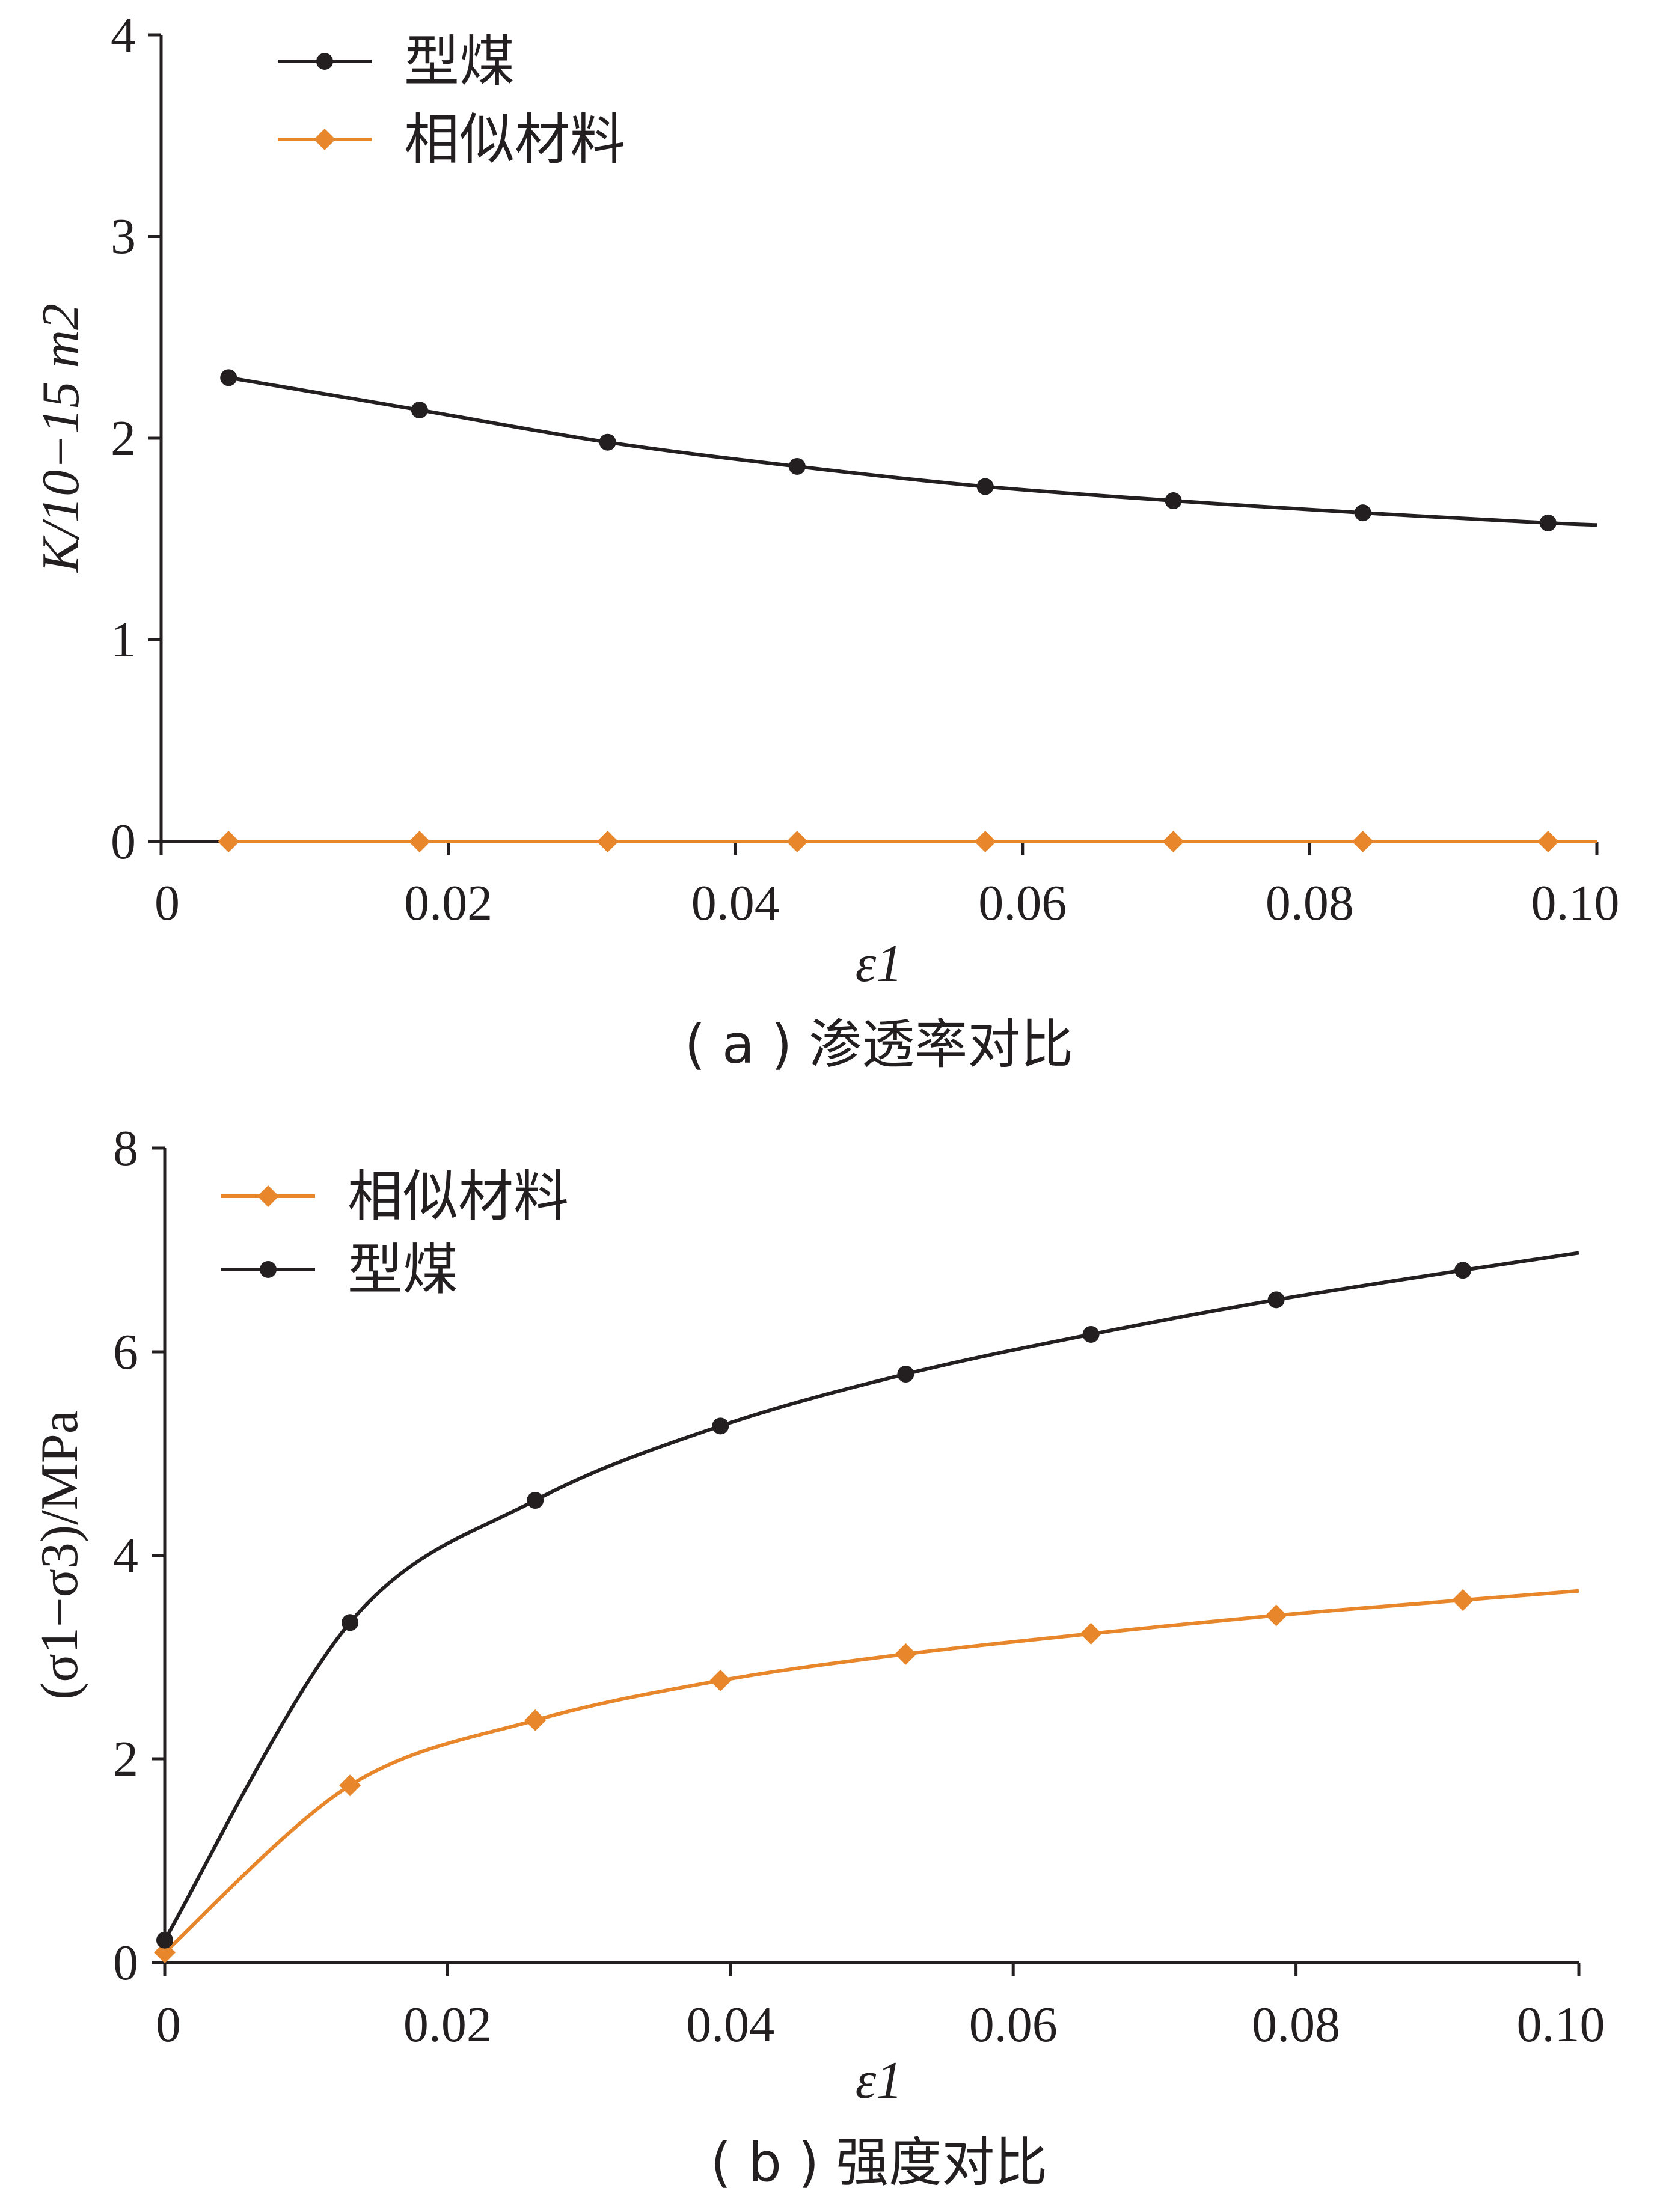 This screenshot has height=2212, width=1657. What do you see at coordinates (61, 439) in the screenshot?
I see `y-axis-label: K/10−15 m2` at bounding box center [61, 439].